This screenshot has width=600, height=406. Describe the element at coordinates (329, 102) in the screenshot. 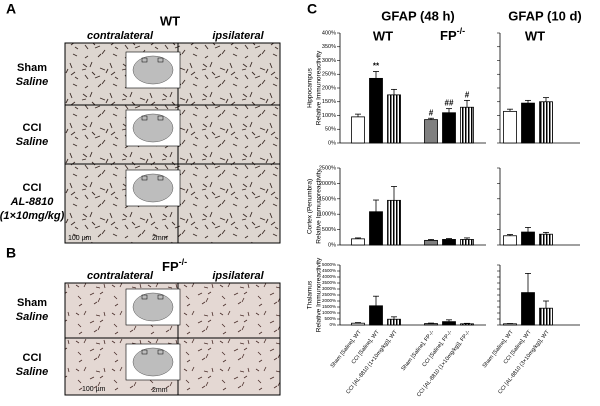

I see `y-tick-label: 150%` at that location.